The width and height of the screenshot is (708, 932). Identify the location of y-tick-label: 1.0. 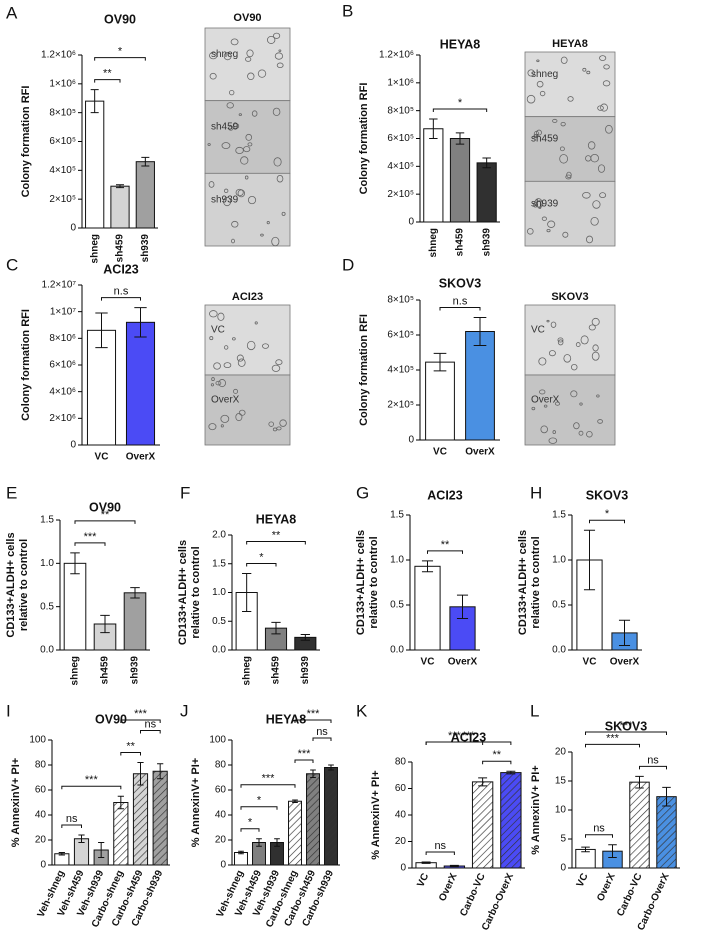
(559, 560).